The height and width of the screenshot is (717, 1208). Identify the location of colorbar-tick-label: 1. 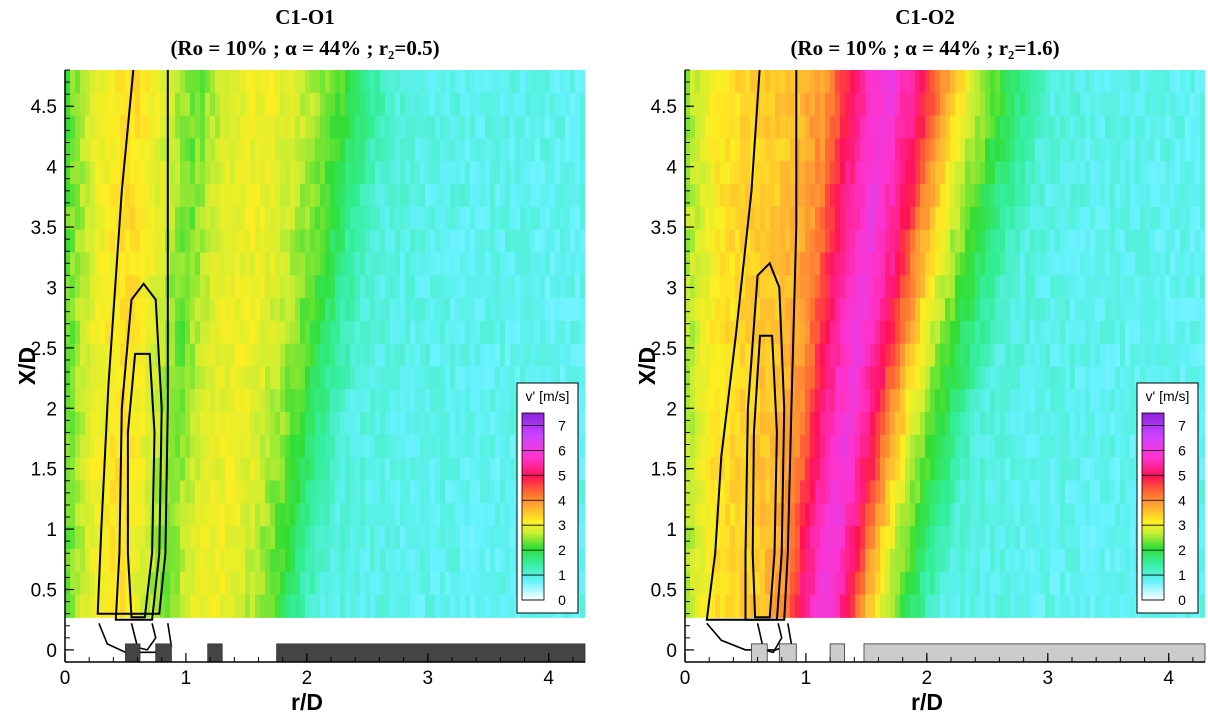
(562, 575).